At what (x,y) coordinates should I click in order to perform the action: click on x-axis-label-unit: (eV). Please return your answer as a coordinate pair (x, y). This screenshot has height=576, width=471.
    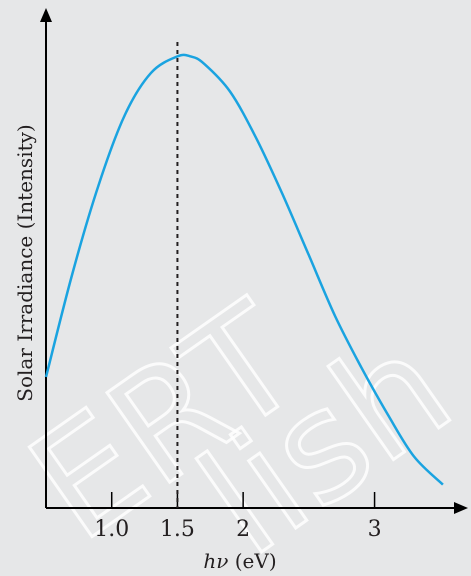
    Looking at the image, I should click on (256, 561).